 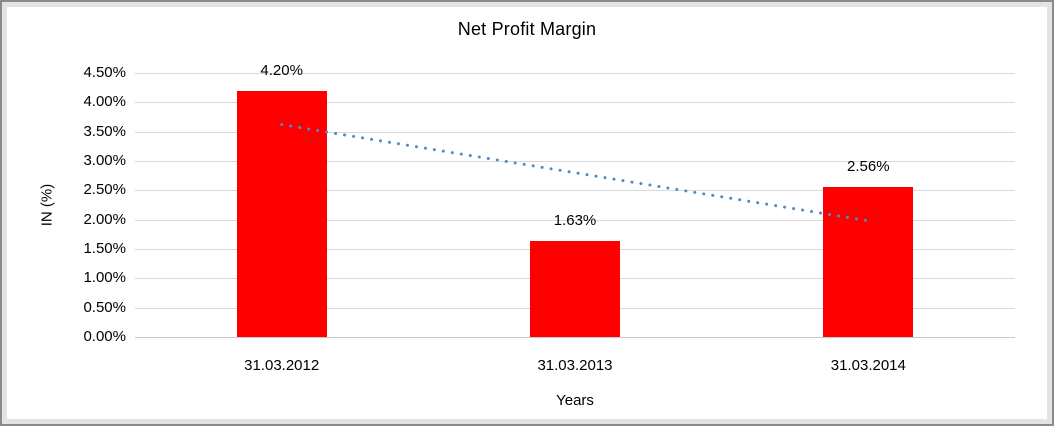 I want to click on y-tick-label: 1.50%, so click(x=104, y=248).